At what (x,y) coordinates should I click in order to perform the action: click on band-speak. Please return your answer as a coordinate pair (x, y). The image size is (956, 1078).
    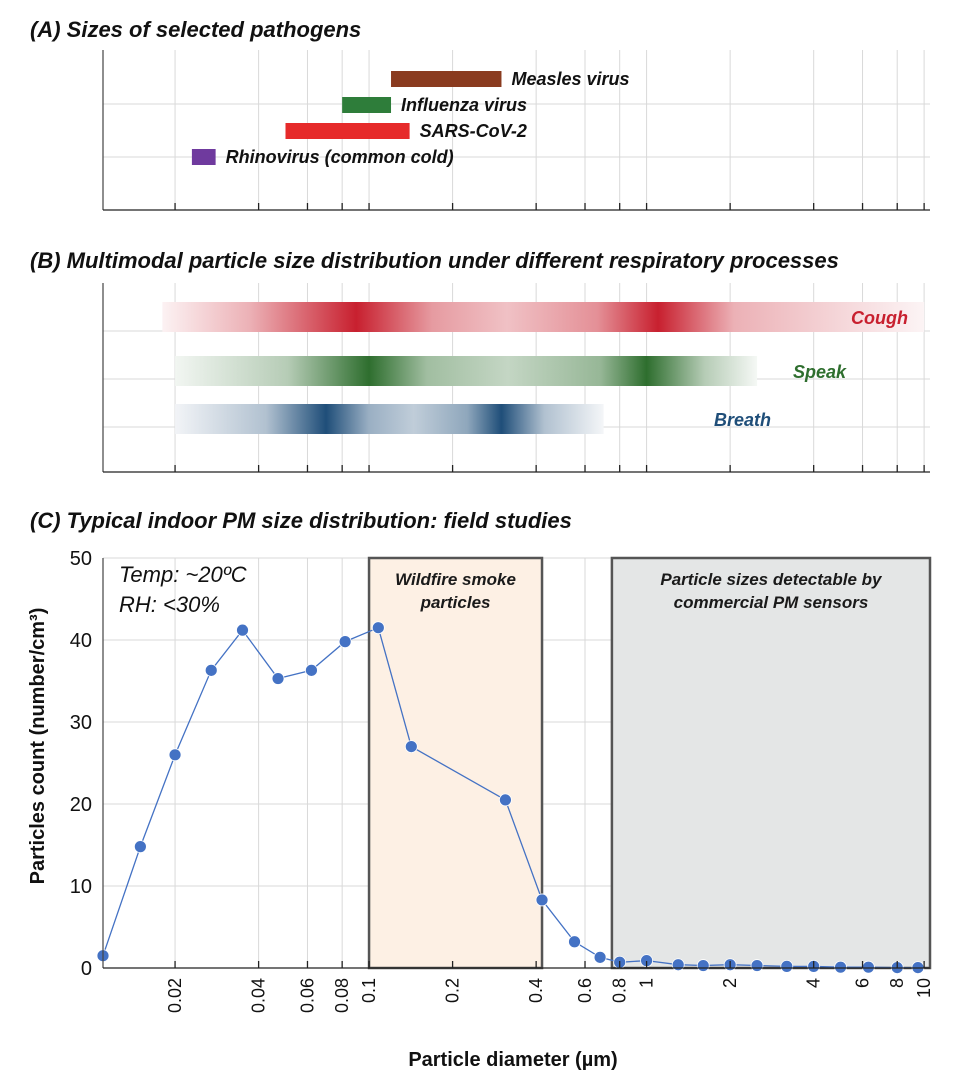
    Looking at the image, I should click on (466, 371).